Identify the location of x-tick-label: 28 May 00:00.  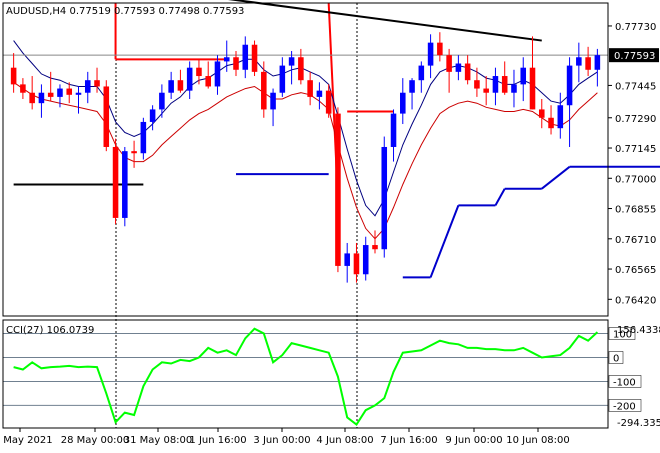
(95, 440).